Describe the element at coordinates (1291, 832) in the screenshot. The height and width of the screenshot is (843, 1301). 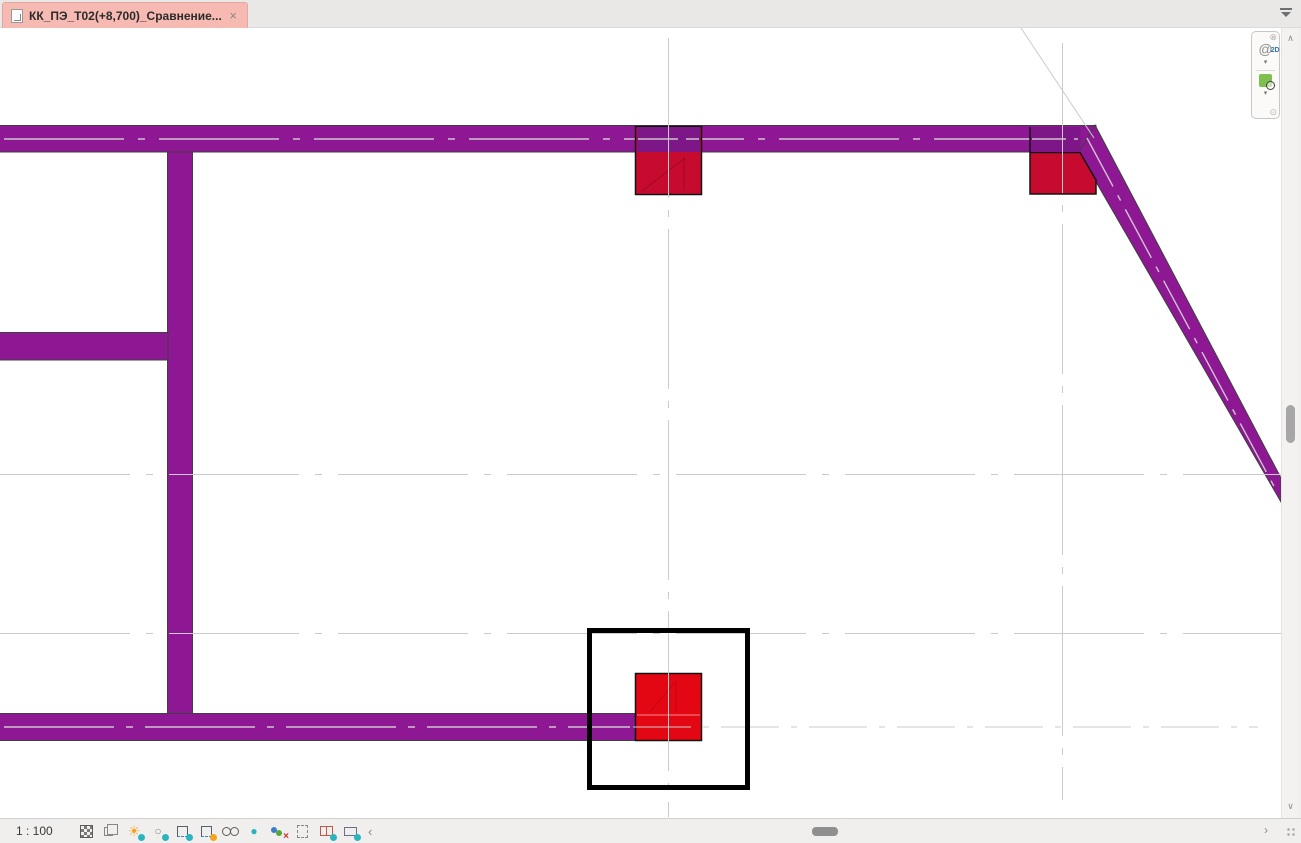
I see `resize-grip` at that location.